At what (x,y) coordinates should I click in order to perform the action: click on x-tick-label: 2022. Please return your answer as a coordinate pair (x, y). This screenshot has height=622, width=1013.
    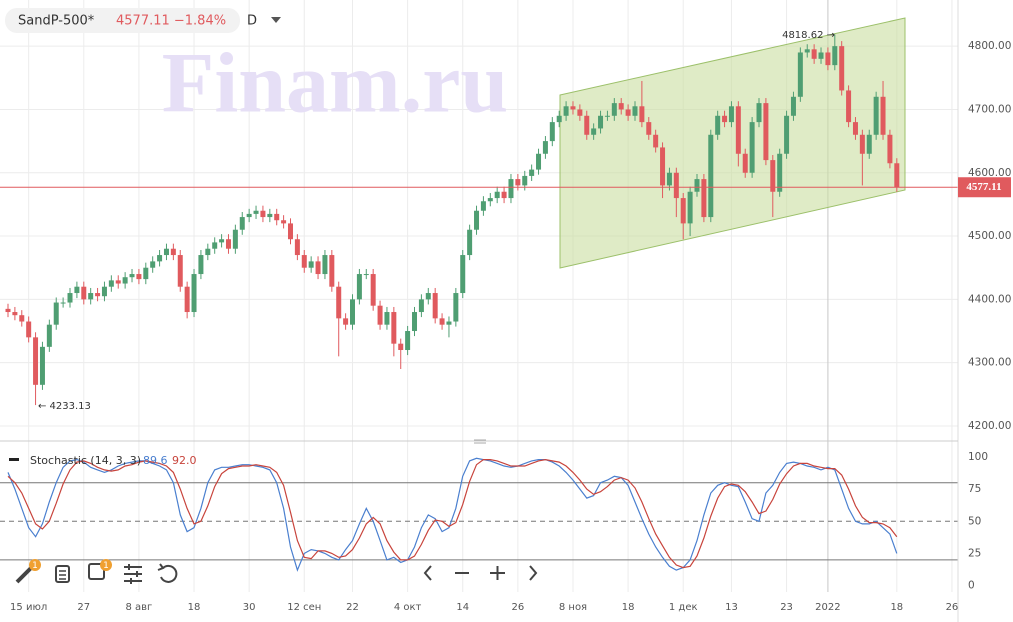
    Looking at the image, I should click on (827, 607).